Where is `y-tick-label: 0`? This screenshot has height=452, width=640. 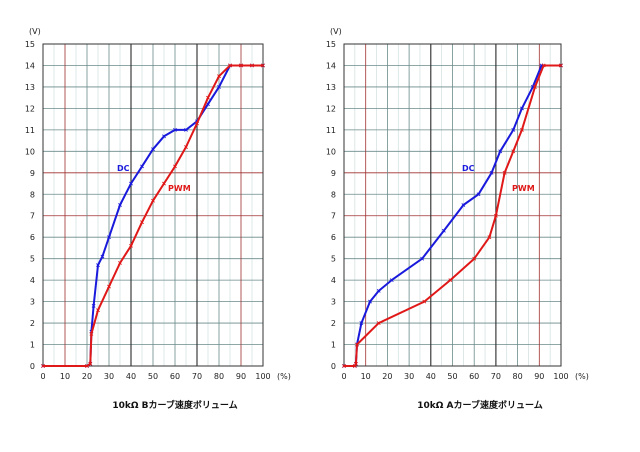
y-tick-label: 0 is located at coordinates (32, 366).